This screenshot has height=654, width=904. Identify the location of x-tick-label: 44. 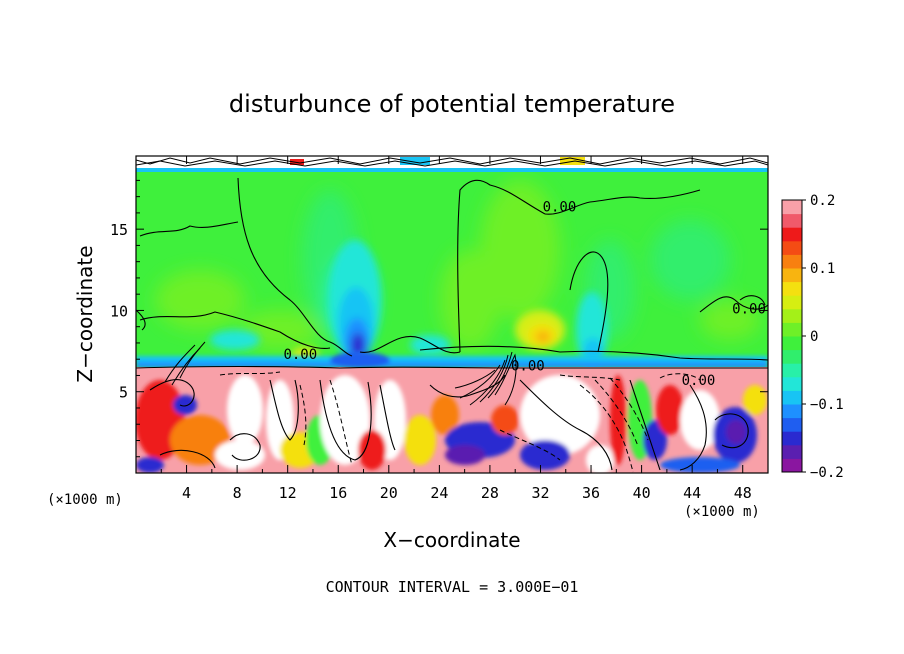
(692, 493).